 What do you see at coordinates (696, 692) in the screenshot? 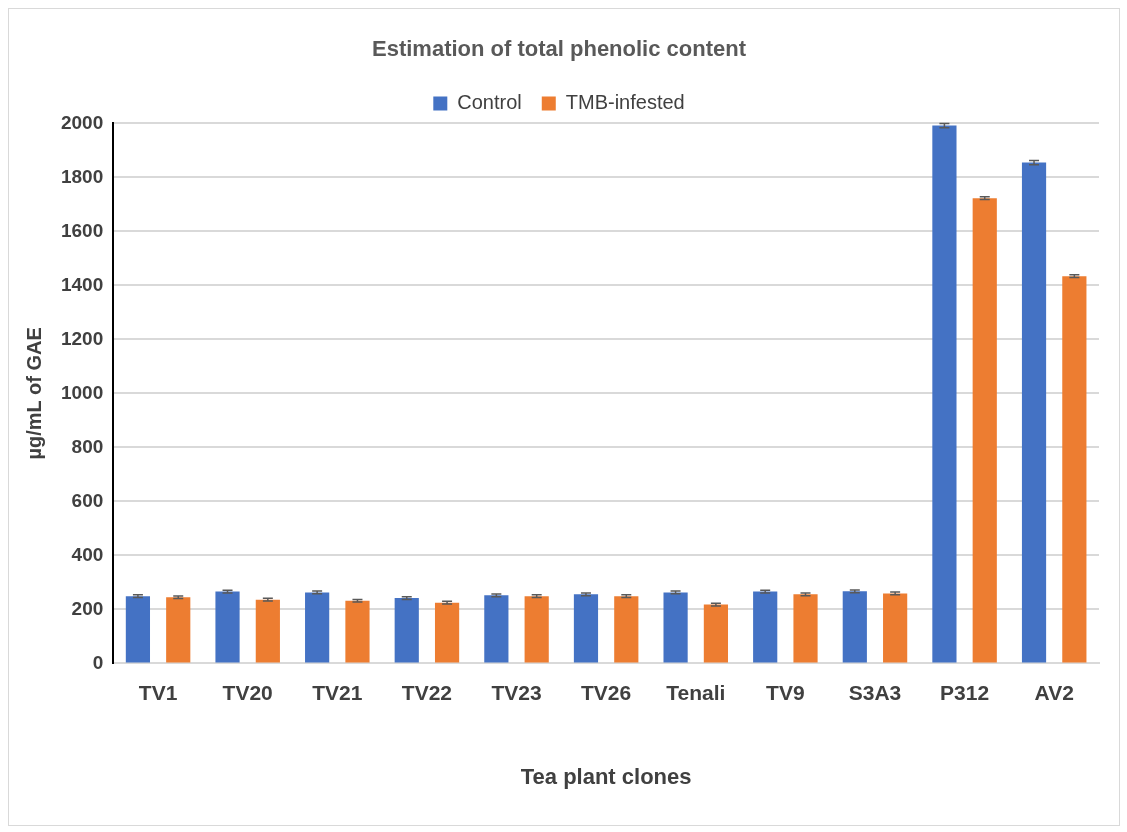
I see `x-tick-label: Tenali` at bounding box center [696, 692].